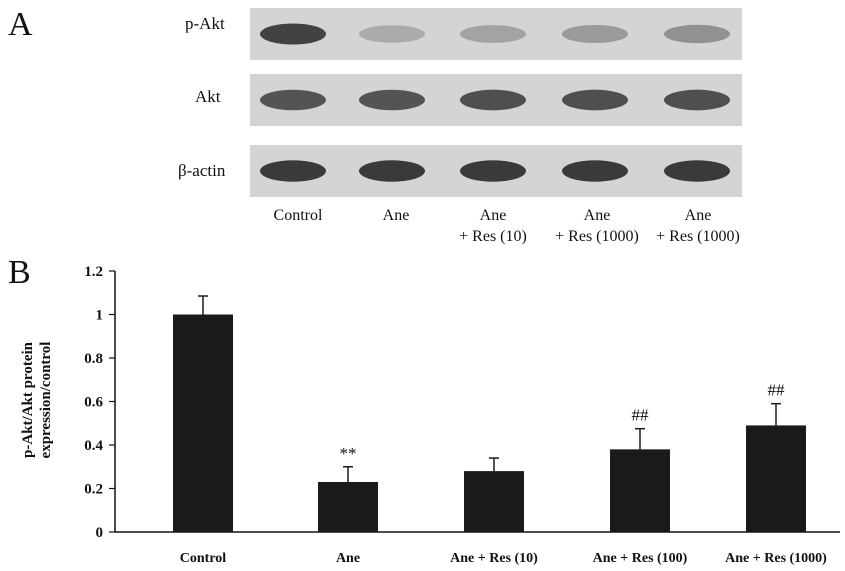 This screenshot has height=571, width=845. What do you see at coordinates (597, 226) in the screenshot?
I see `lane-label-4: Ane + Res (1000)` at bounding box center [597, 226].